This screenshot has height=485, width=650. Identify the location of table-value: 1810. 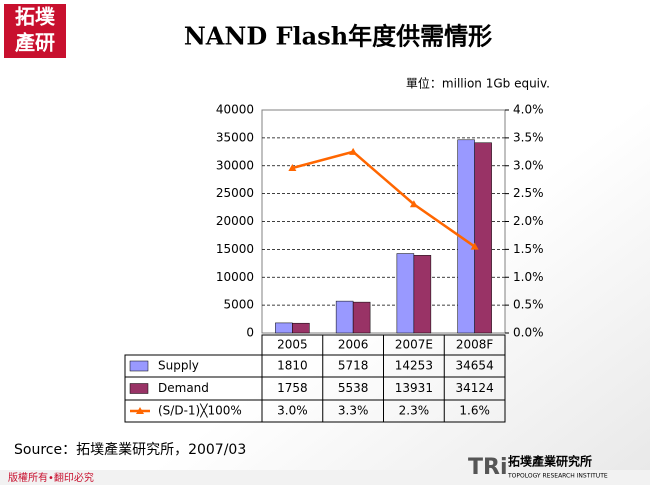
(292, 366).